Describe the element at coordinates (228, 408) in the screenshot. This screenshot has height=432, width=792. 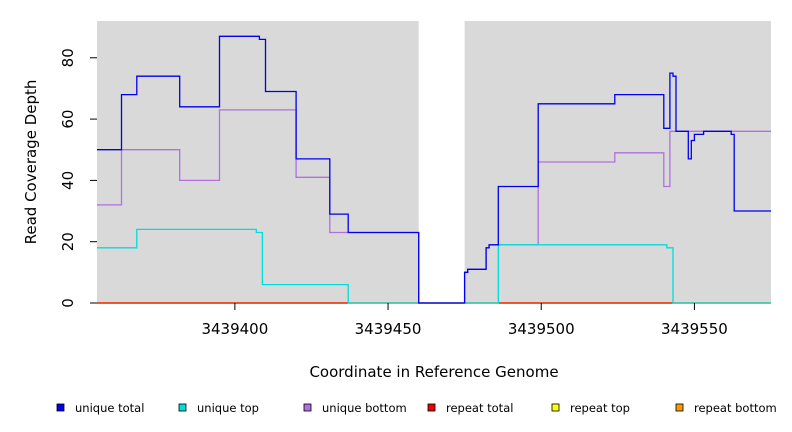
I see `legend-label: unique top` at that location.